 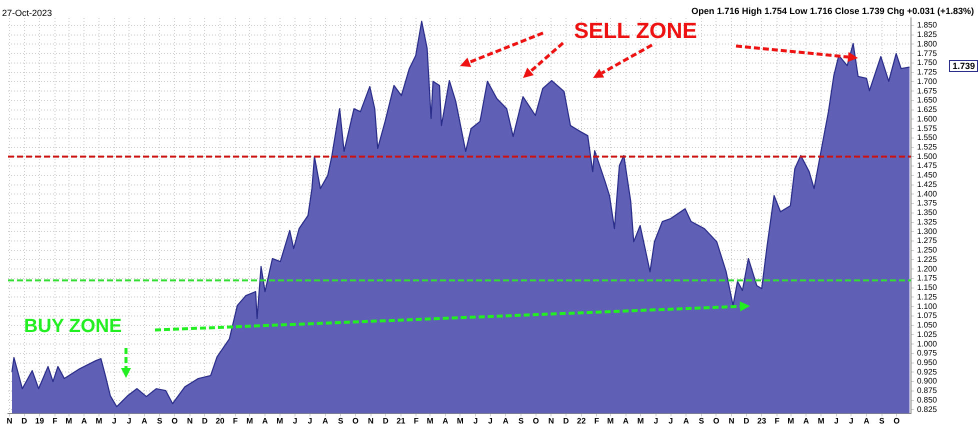 I want to click on y-tick-label: 1.325, so click(x=927, y=221).